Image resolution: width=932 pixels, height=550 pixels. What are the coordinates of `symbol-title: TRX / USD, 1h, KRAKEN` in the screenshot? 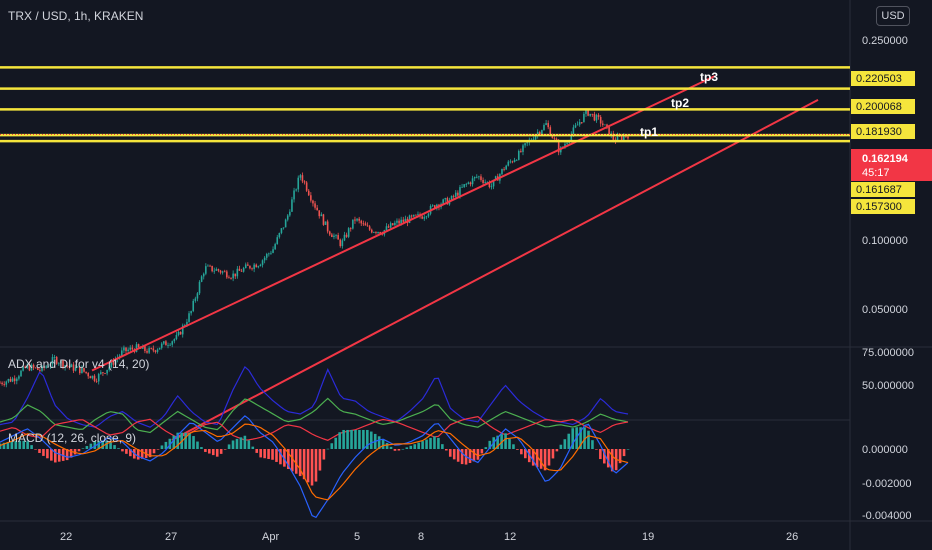 It's located at (76, 16).